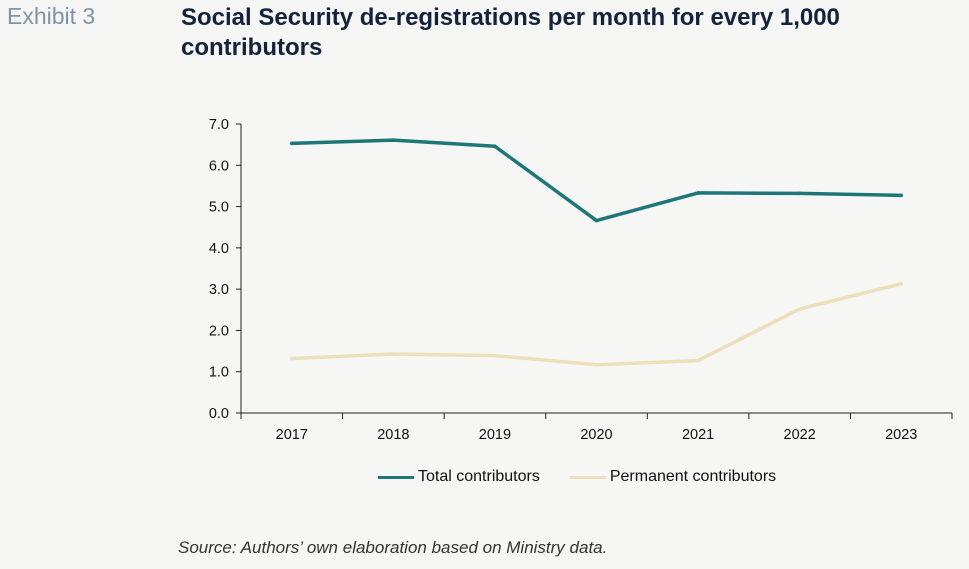 The width and height of the screenshot is (969, 569). Describe the element at coordinates (393, 435) in the screenshot. I see `x-tick-label: 2018` at that location.